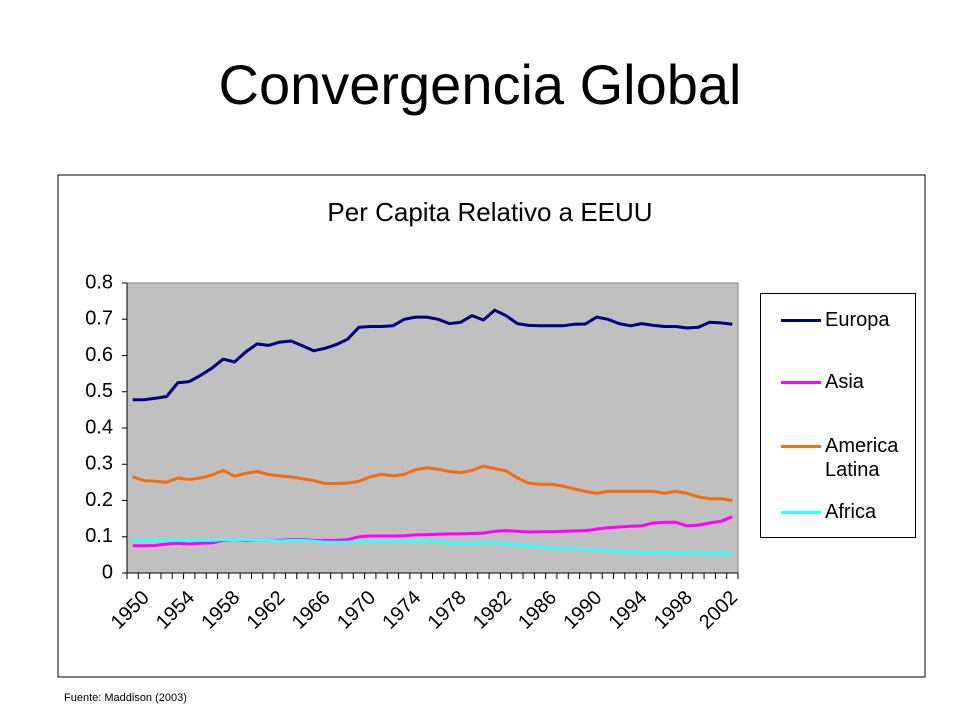 The image size is (960, 720). I want to click on source-note: Fuente: Maddison (2003), so click(125, 698).